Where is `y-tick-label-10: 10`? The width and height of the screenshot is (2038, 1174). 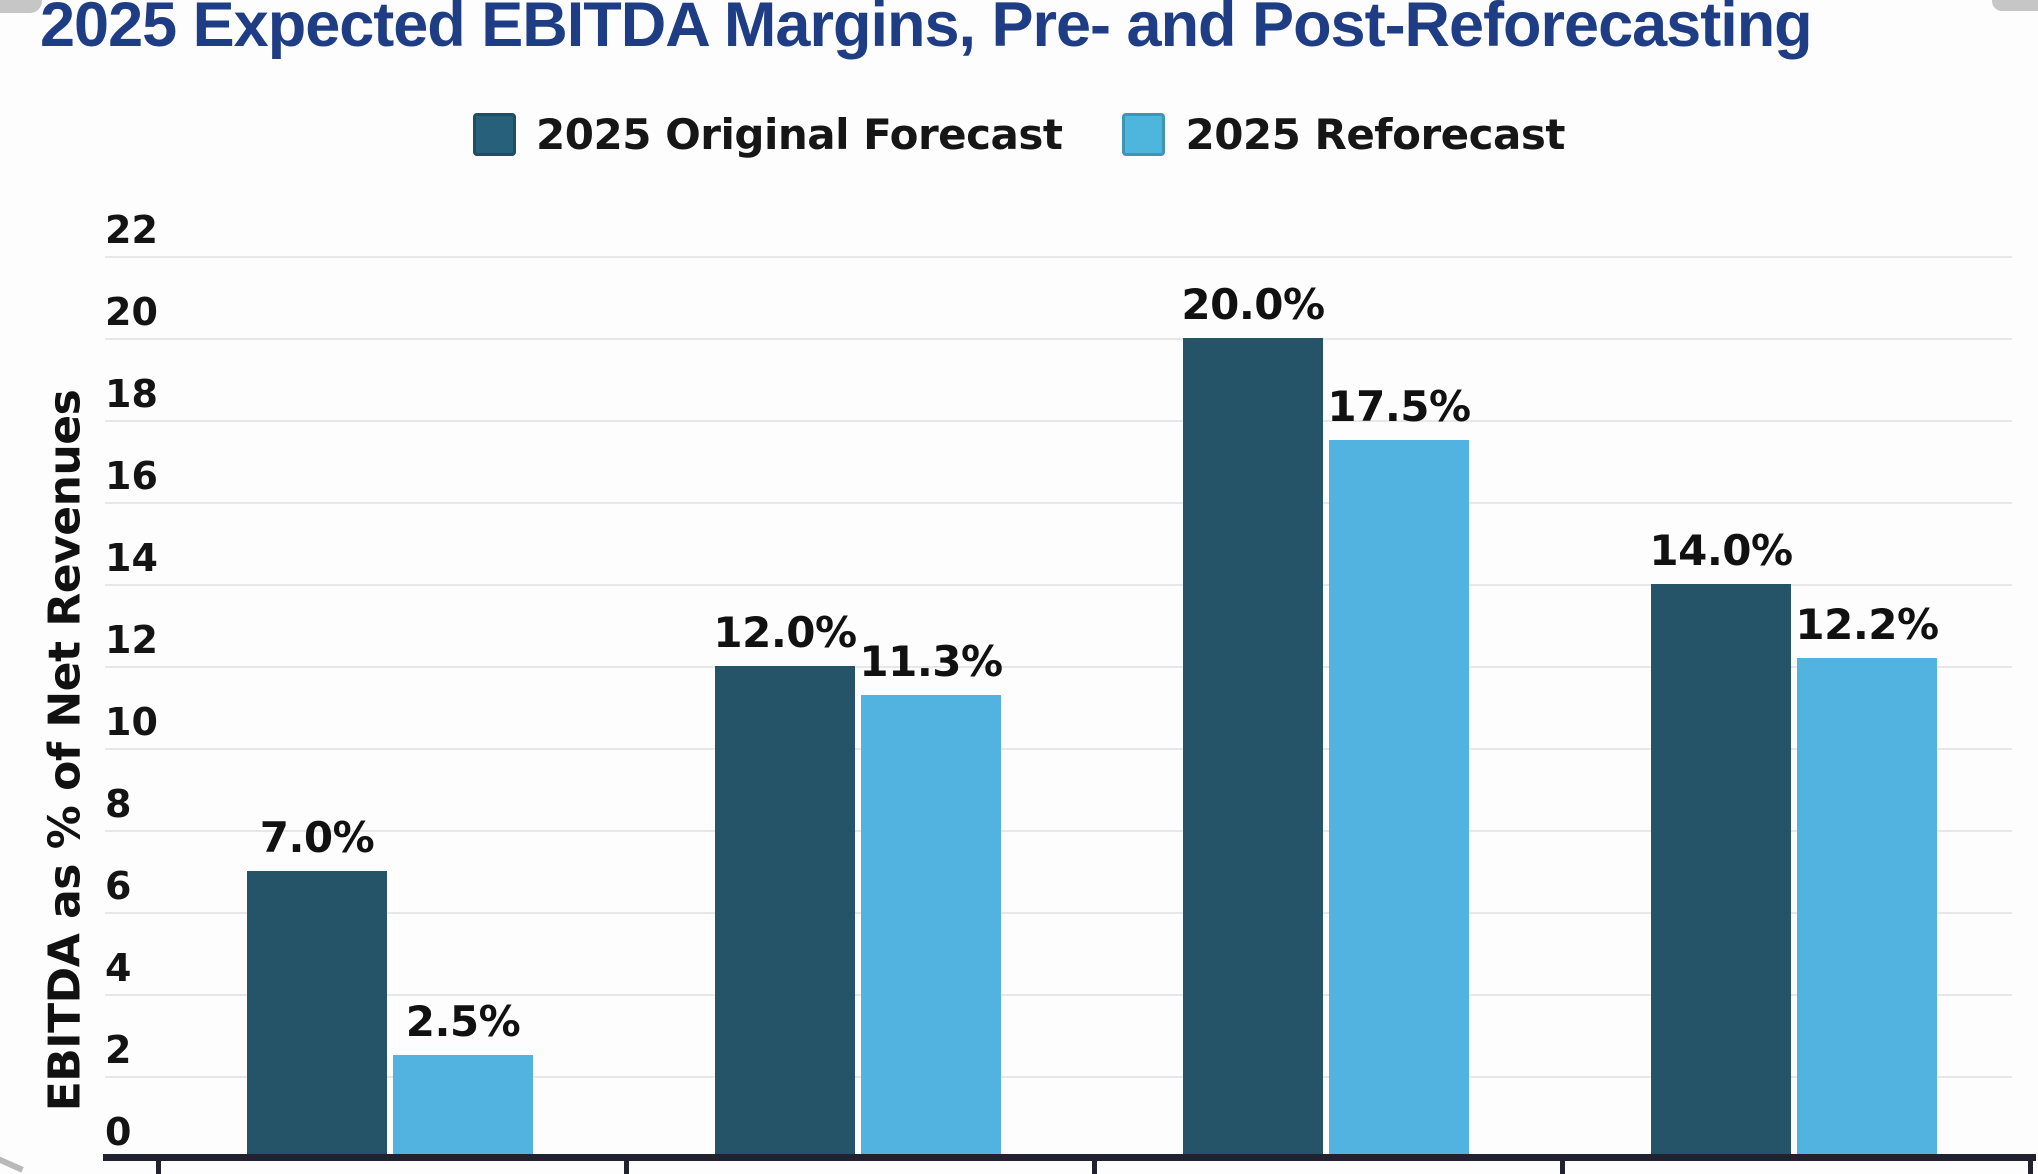 y-tick-label-10: 10 is located at coordinates (131, 722).